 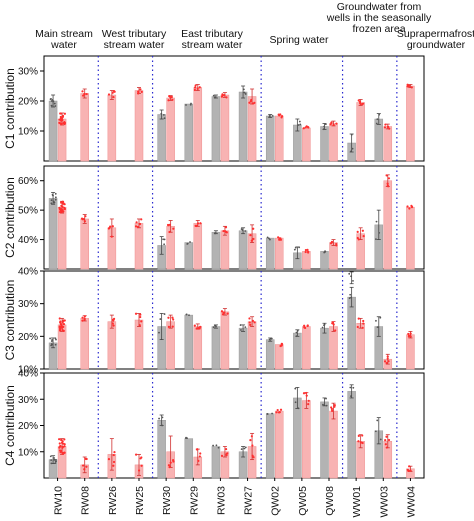 I want to click on y-tick-label: 10%, so click(x=28, y=370).